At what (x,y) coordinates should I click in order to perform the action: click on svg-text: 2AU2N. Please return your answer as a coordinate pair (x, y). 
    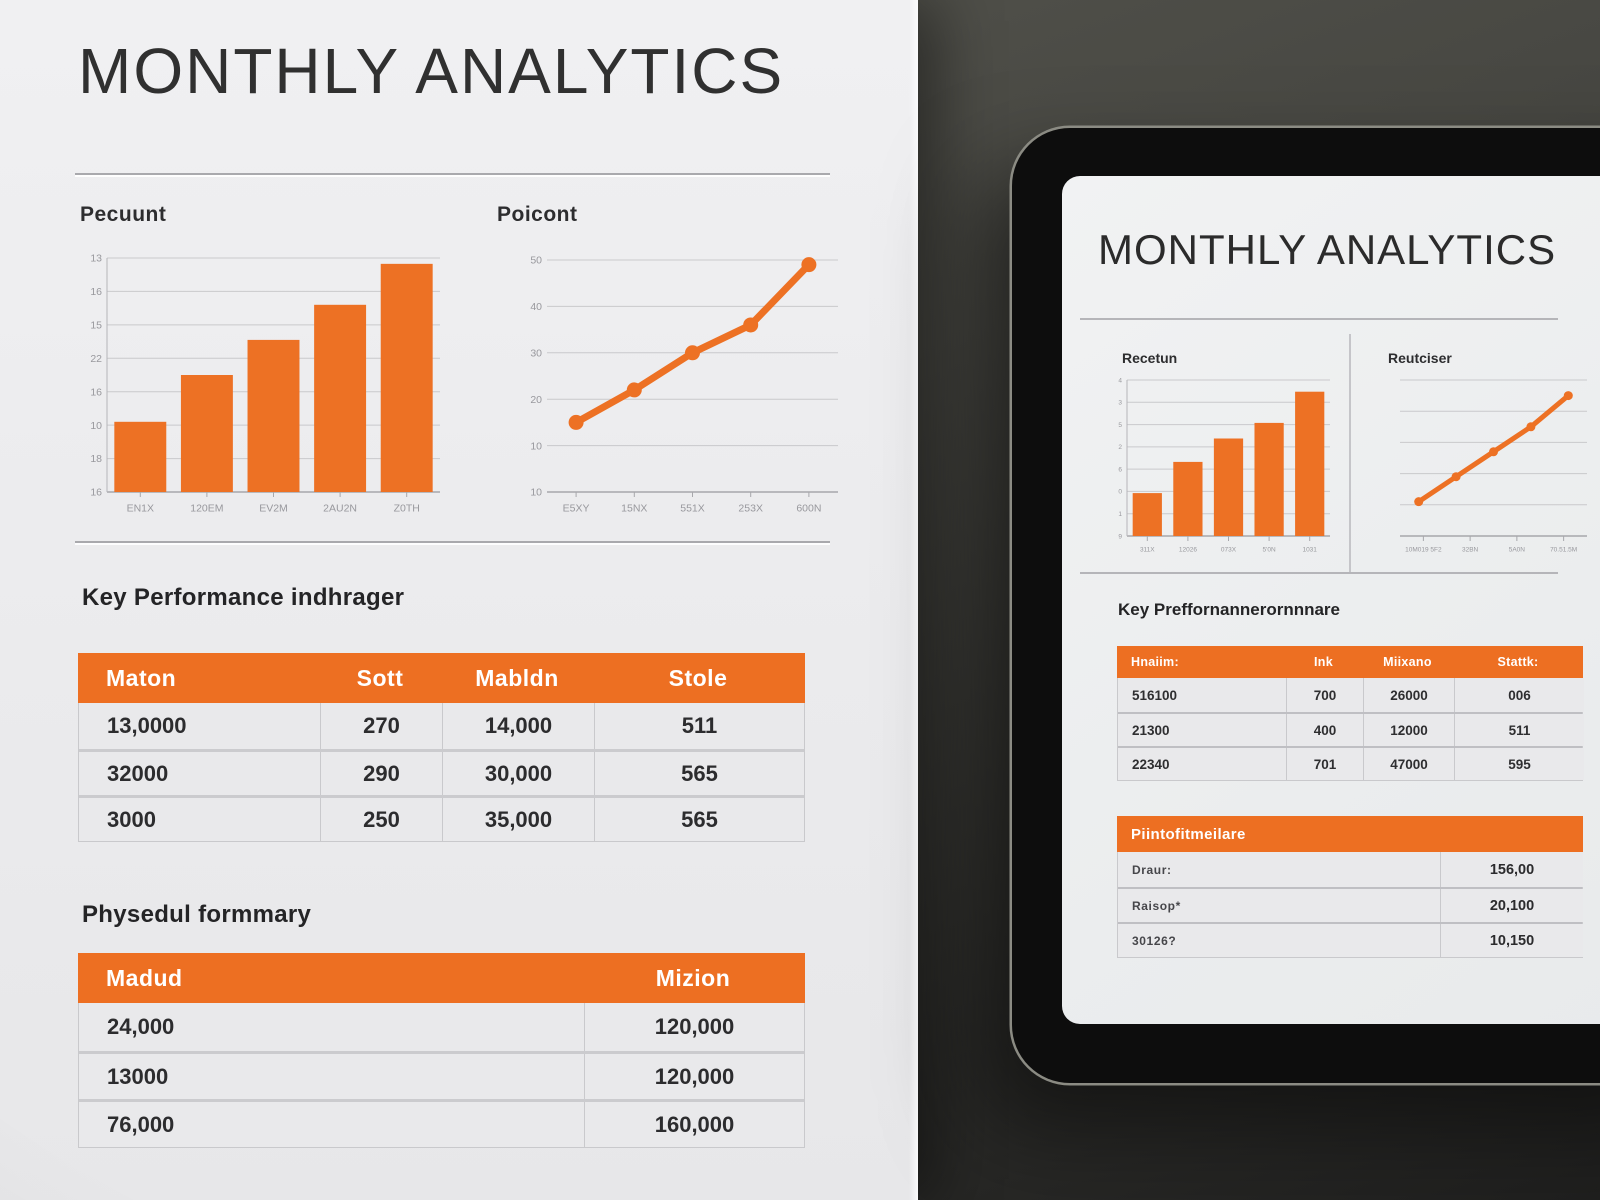
    Looking at the image, I should click on (340, 509).